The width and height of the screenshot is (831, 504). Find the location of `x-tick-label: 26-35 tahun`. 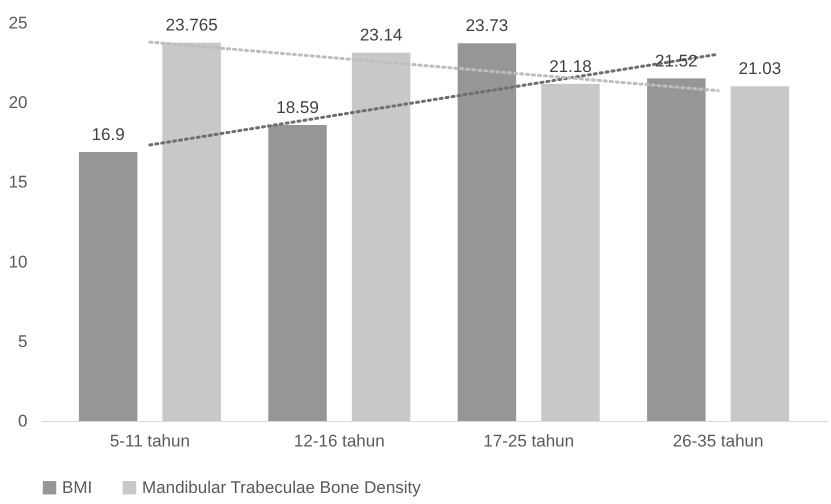

x-tick-label: 26-35 tahun is located at coordinates (718, 441).